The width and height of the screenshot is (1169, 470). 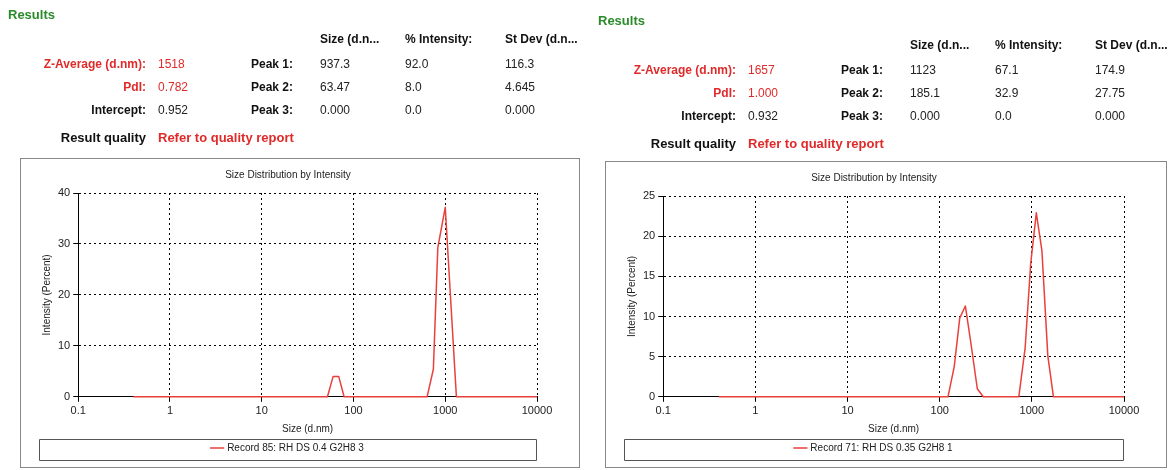 I want to click on text: 0.782, so click(x=173, y=87).